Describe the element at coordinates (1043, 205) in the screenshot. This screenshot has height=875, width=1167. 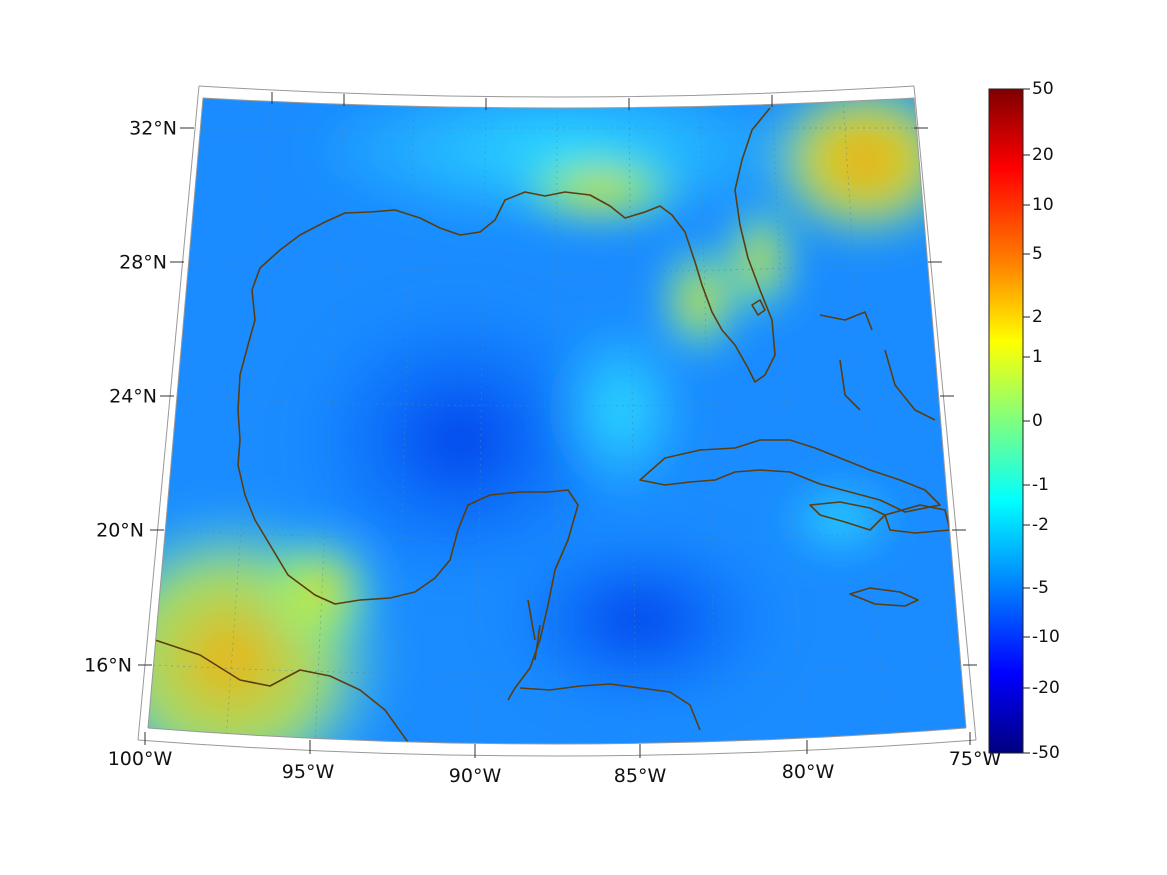
I see `colorbar-tick-label: 10` at that location.